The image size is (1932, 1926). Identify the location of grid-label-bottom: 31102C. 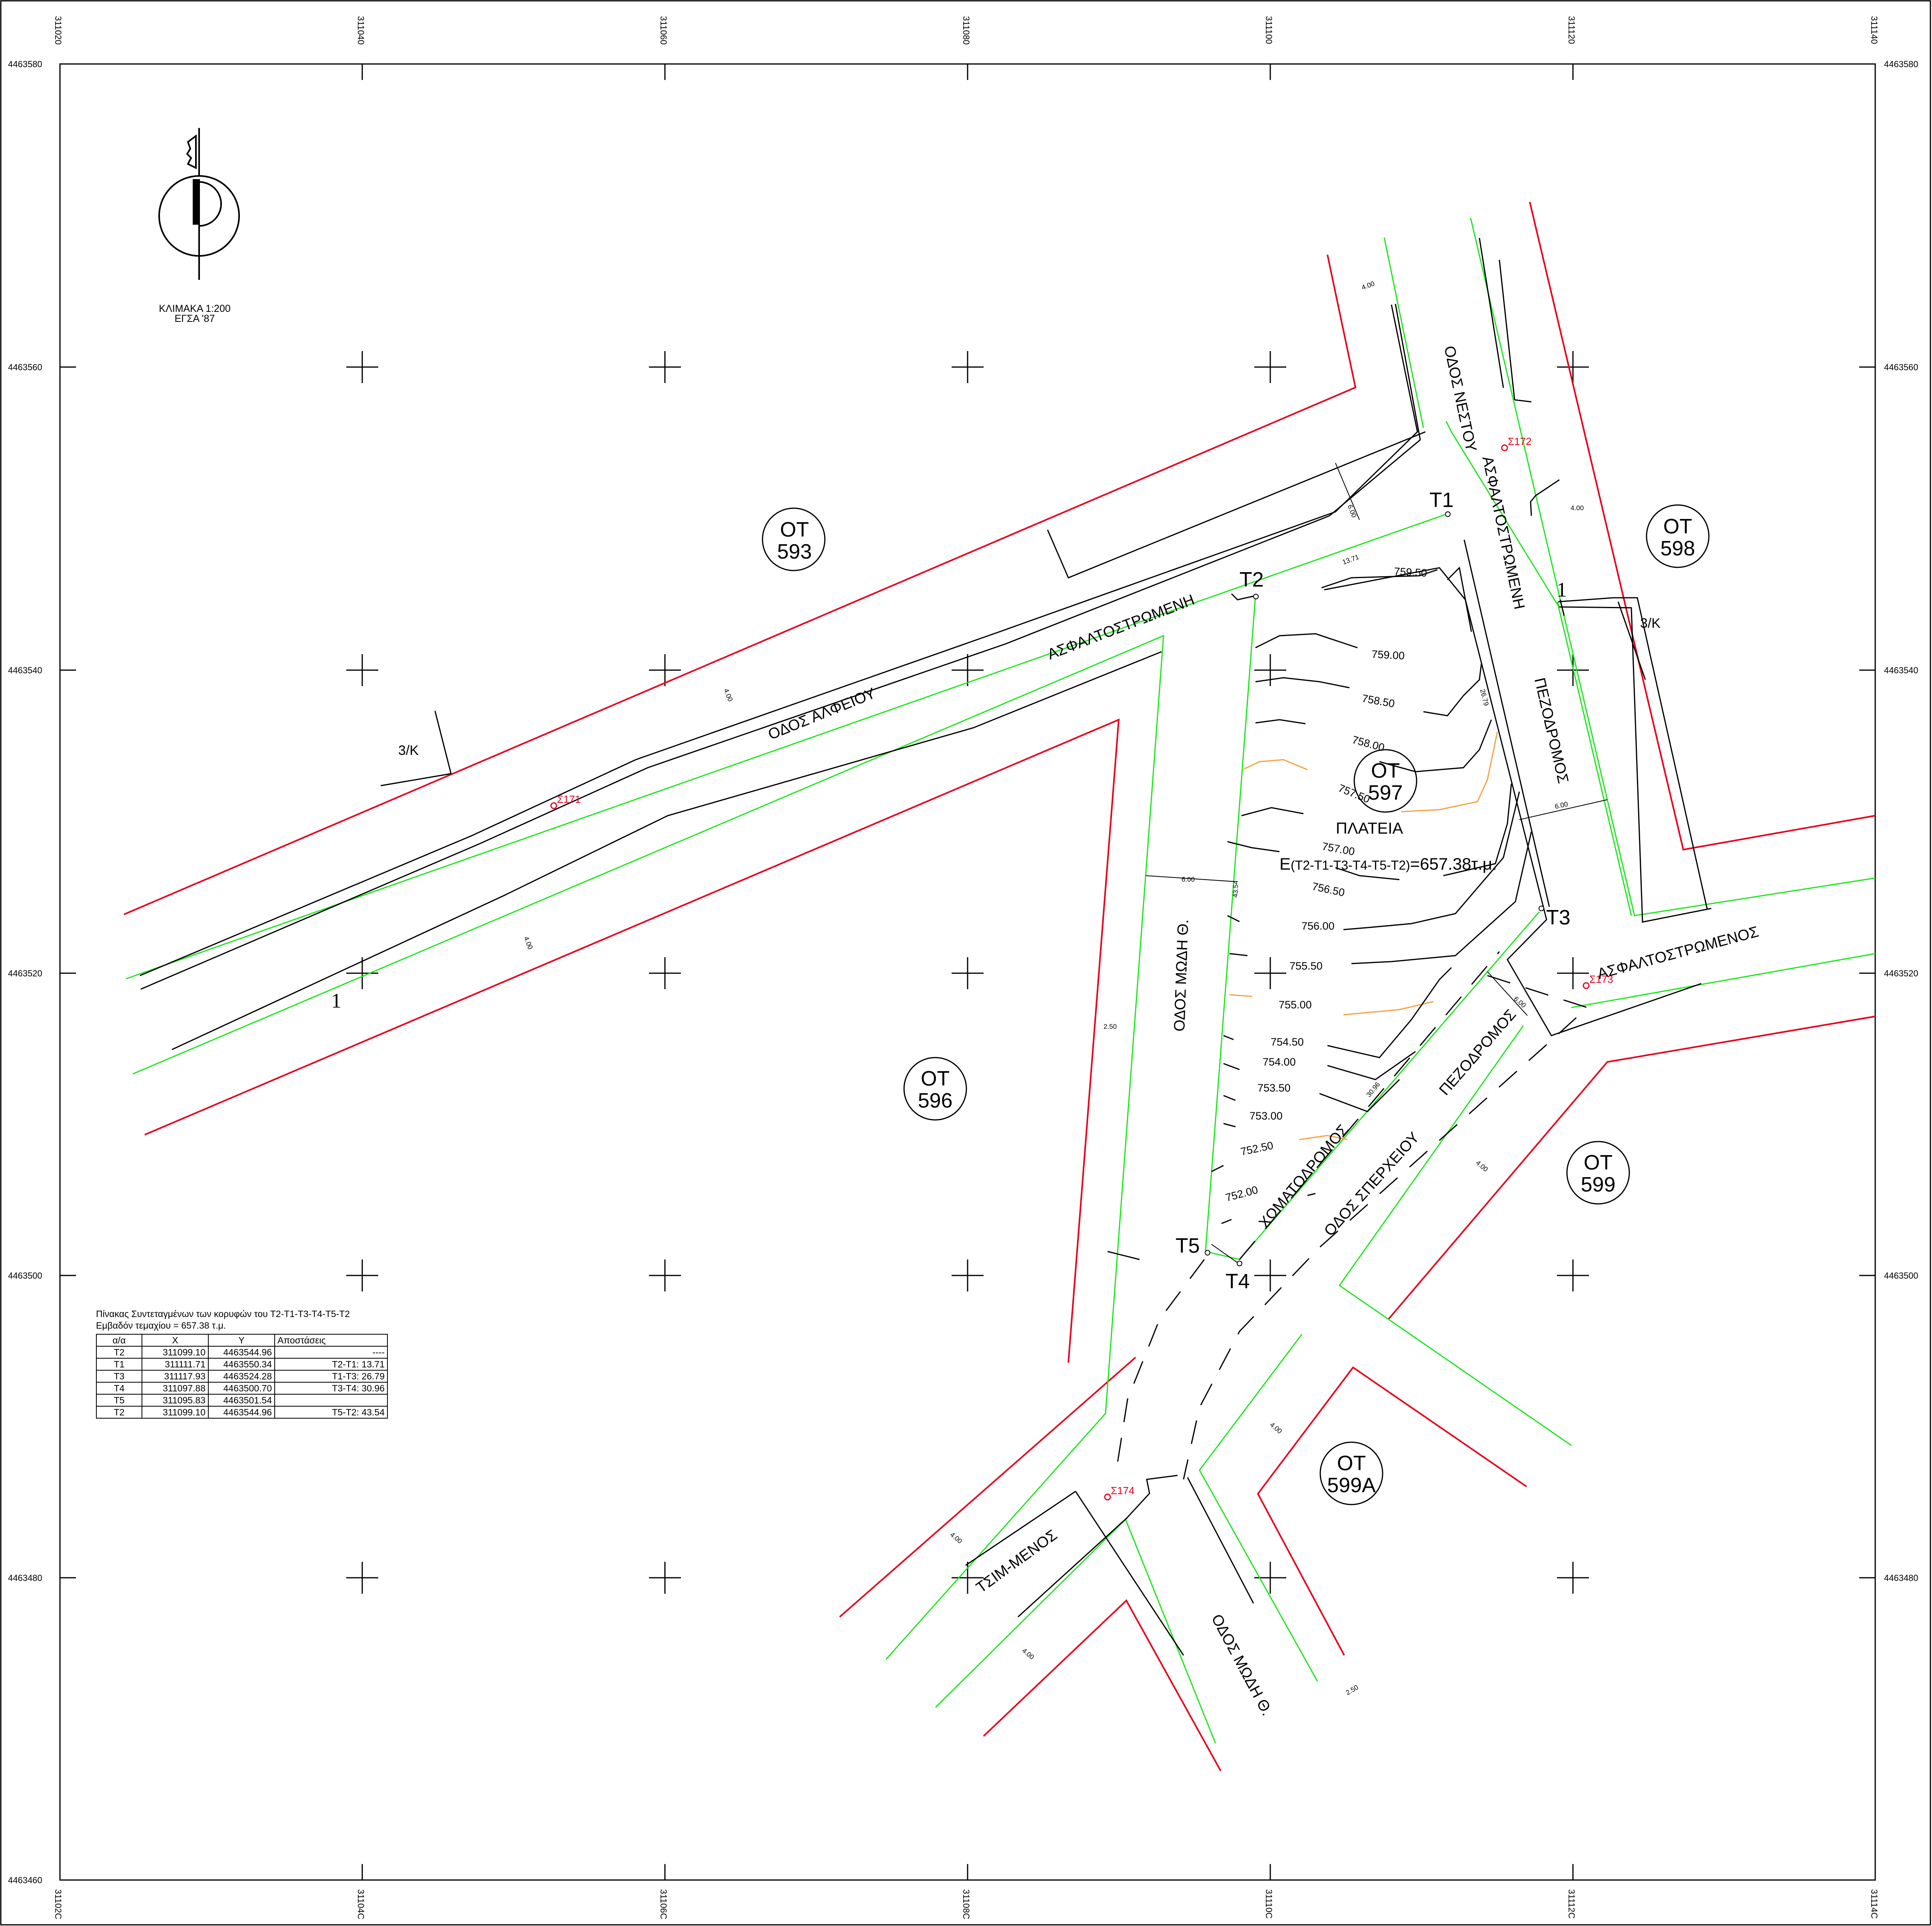
(58, 1904).